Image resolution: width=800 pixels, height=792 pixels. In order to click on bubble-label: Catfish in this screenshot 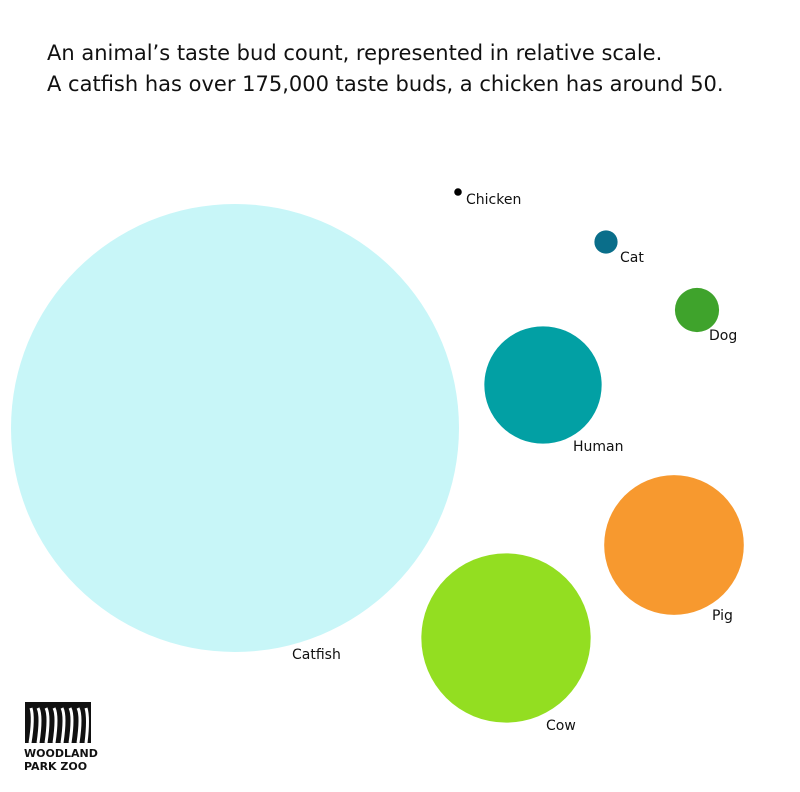, I will do `click(316, 655)`.